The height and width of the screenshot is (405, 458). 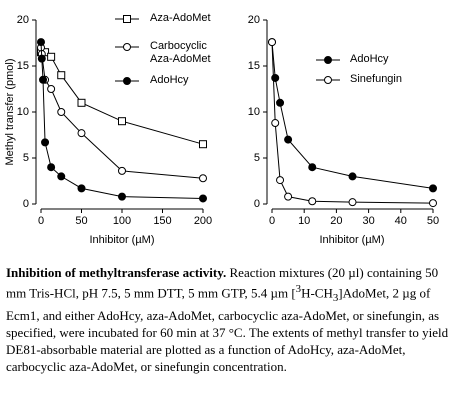 I want to click on x-tick-label: 40, so click(x=401, y=221).